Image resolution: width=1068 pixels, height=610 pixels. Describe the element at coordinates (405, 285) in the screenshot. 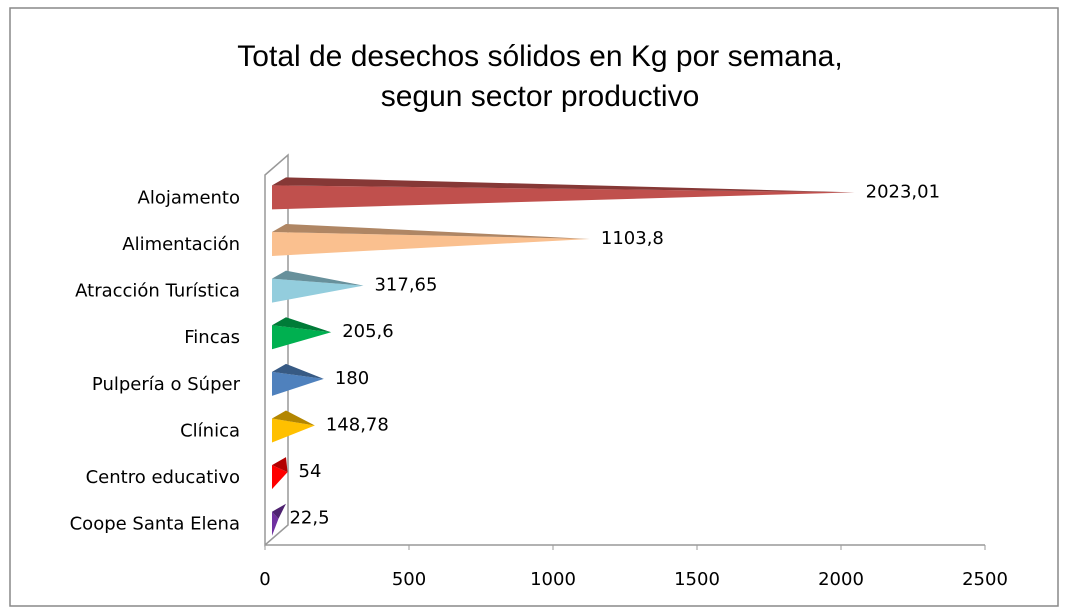

I see `data-label: 317,65` at that location.